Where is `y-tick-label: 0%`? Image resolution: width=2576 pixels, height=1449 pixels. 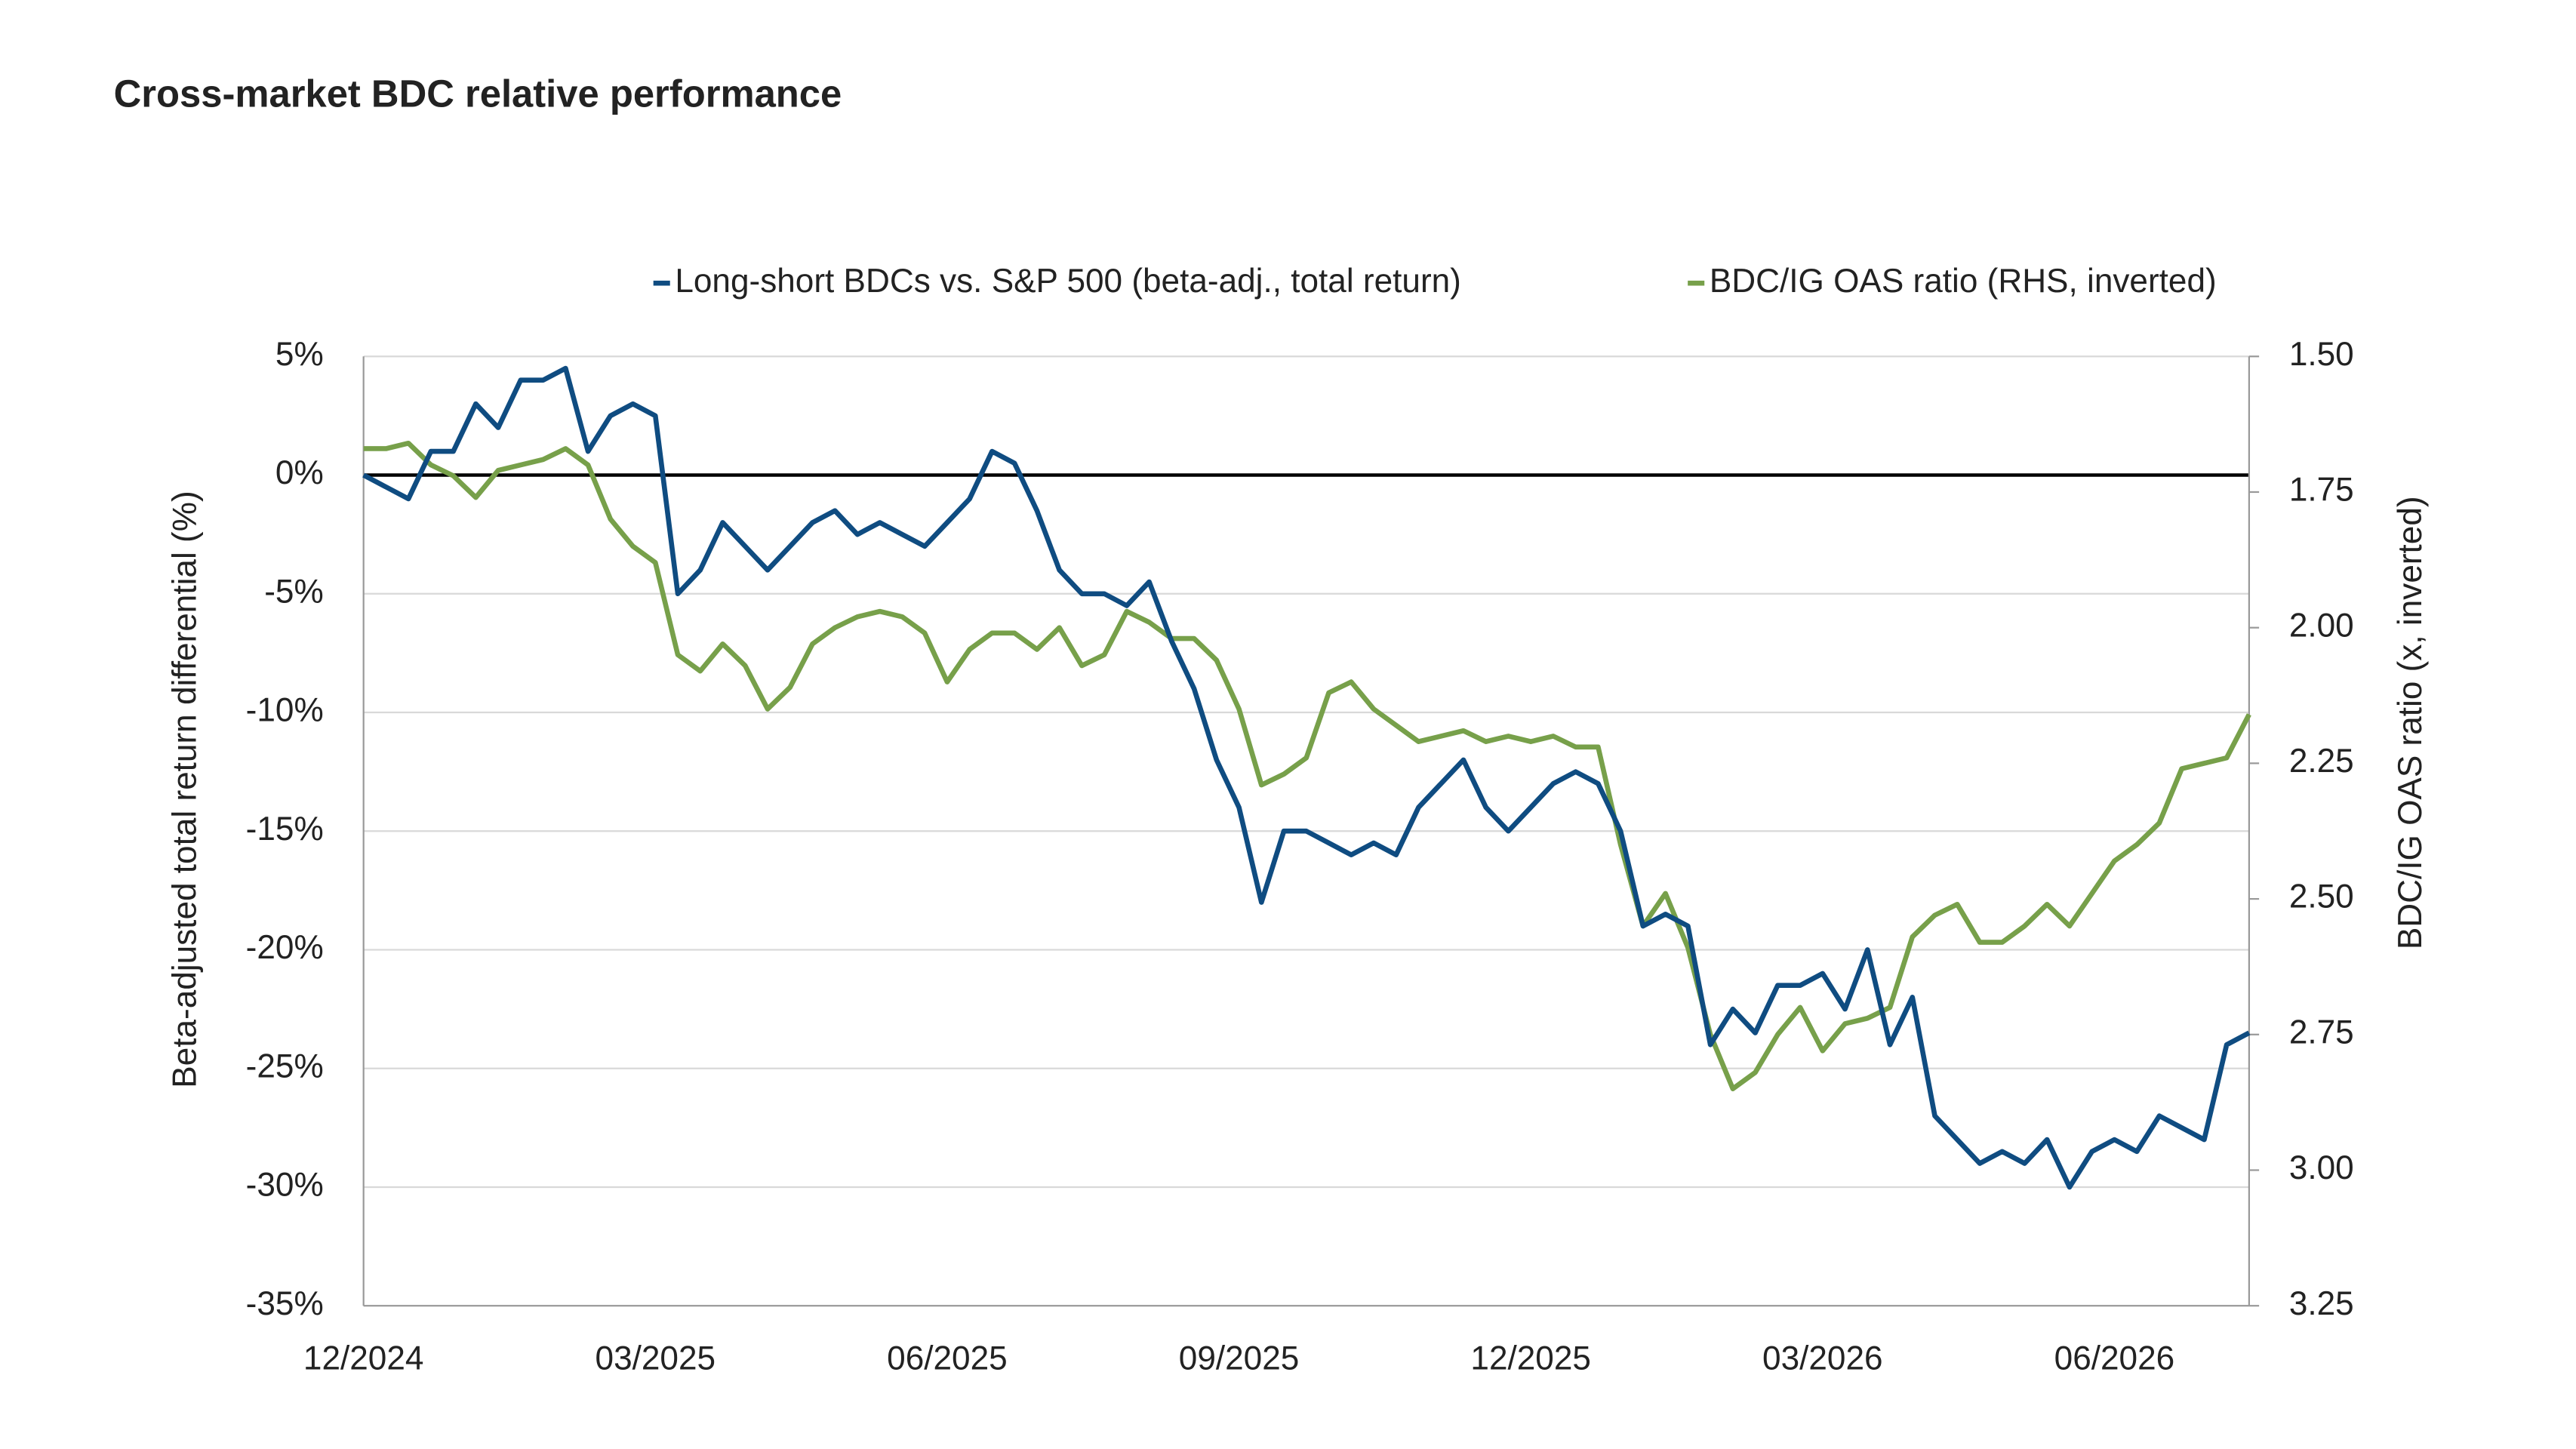 y-tick-label: 0% is located at coordinates (299, 472).